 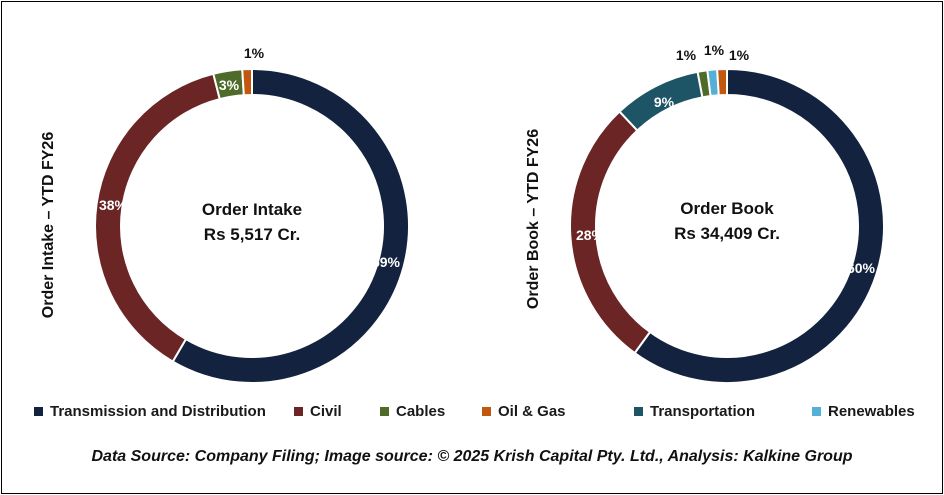 I want to click on legend-item-oil-gas: Oil & Gas, so click(x=524, y=411).